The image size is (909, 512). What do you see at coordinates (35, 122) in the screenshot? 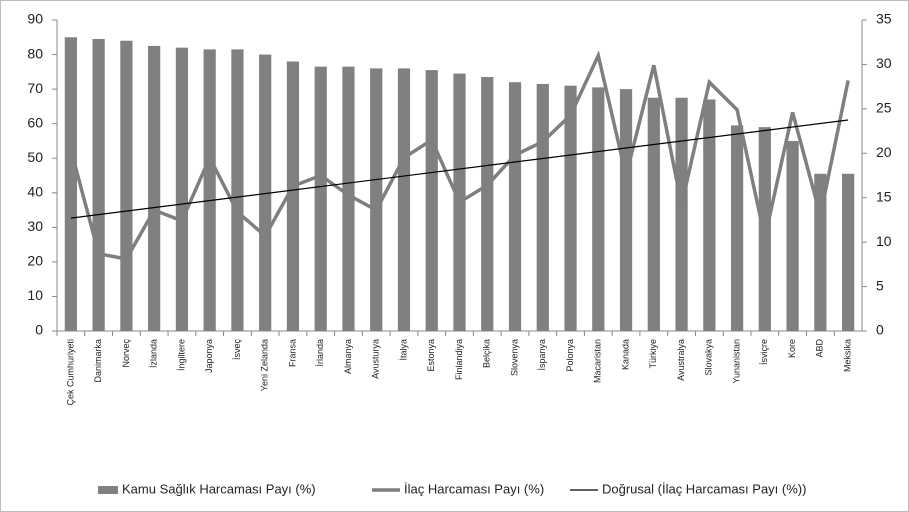
I see `y-tick-label: 60` at bounding box center [35, 122].